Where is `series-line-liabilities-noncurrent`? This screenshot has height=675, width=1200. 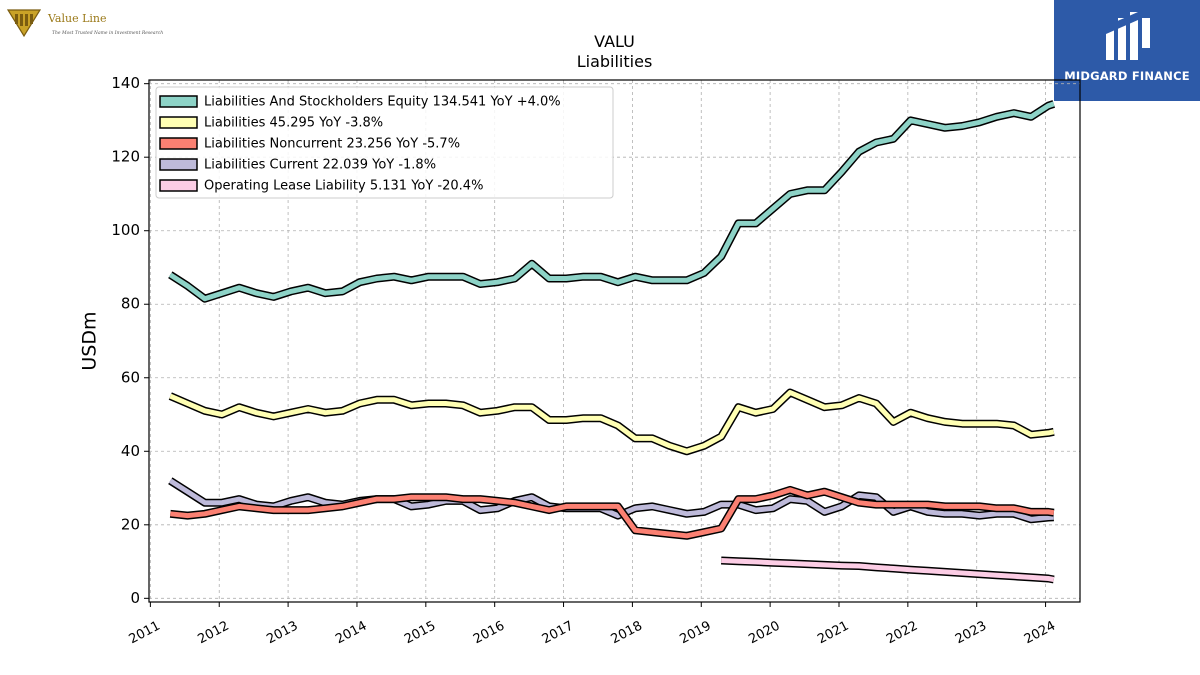
series-line-liabilities-noncurrent is located at coordinates (612, 513).